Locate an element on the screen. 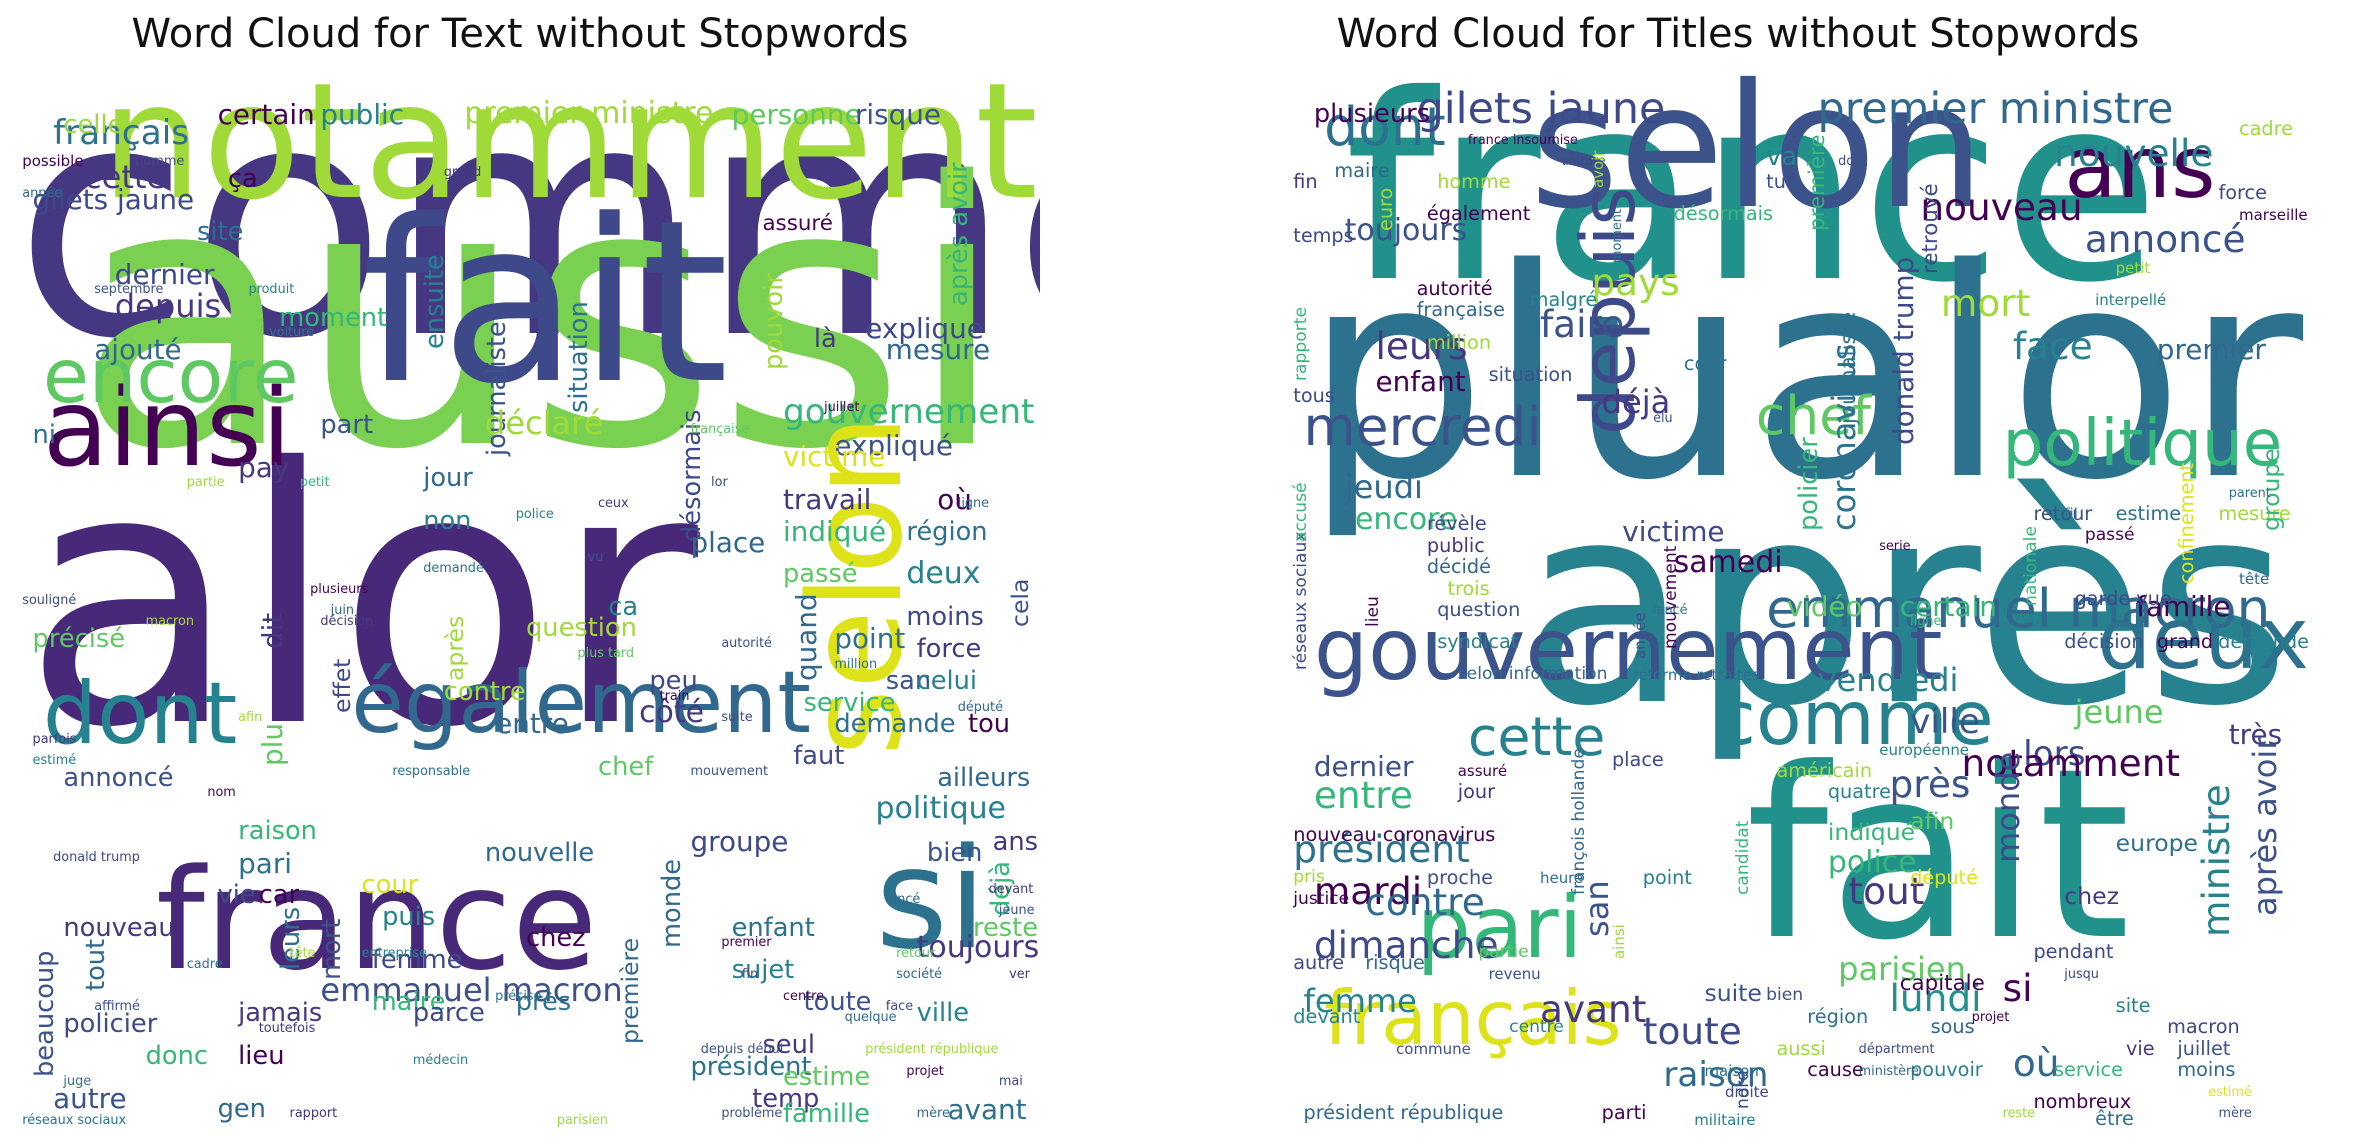 Image resolution: width=2366 pixels, height=1147 pixels. cloud-word: dernier is located at coordinates (1363, 767).